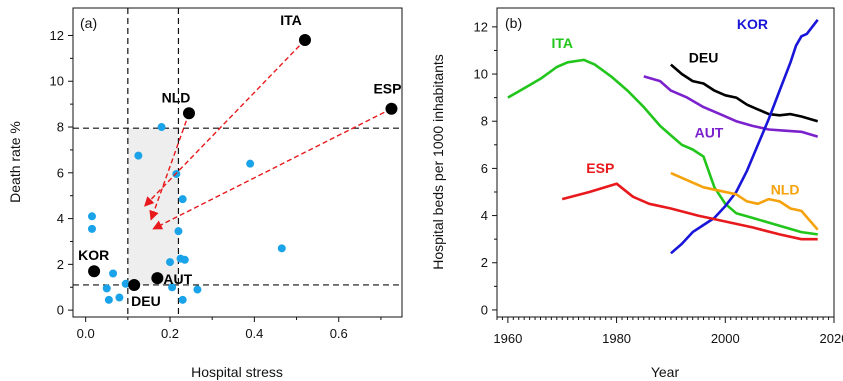 The height and width of the screenshot is (381, 843). I want to click on series-label-kor: KOR, so click(752, 24).